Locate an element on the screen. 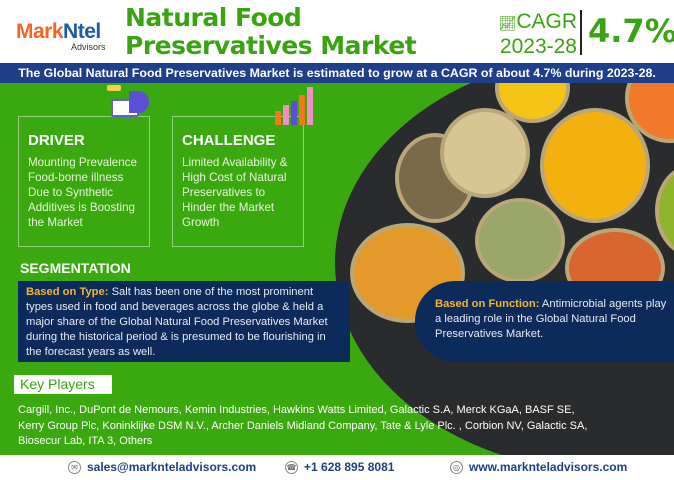  growth-chart-icon: 📈︎ is located at coordinates (507, 23).